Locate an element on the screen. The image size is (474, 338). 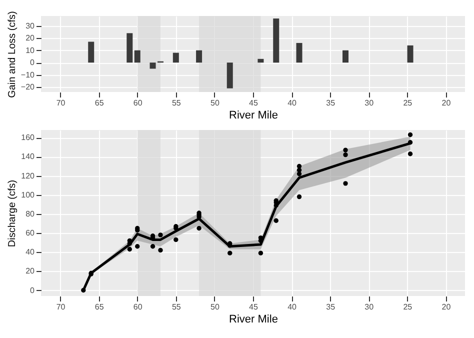
y-tick-label: 10 is located at coordinates (31, 50).